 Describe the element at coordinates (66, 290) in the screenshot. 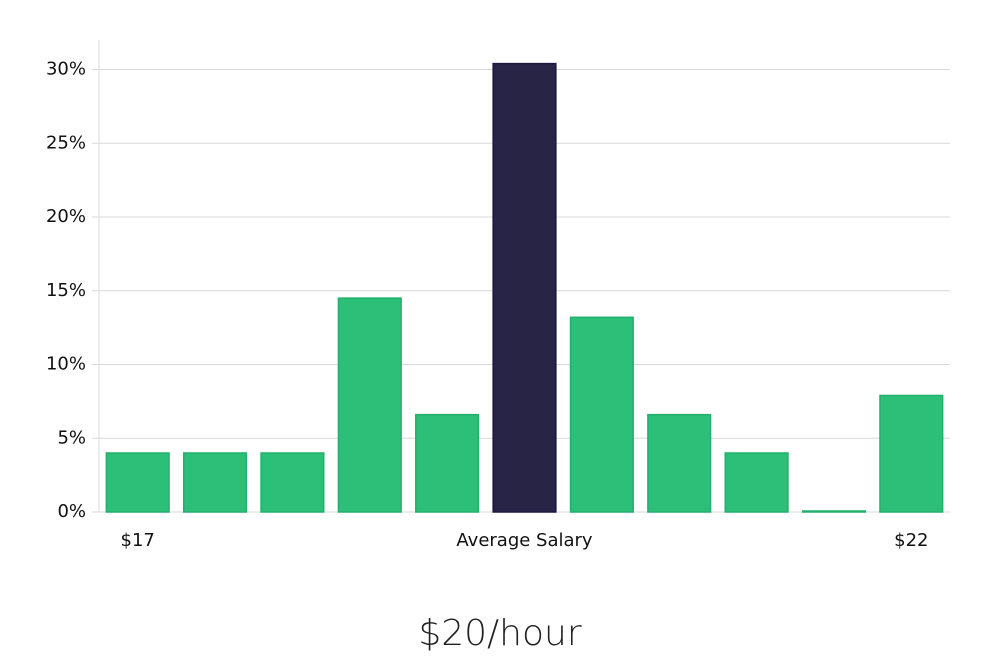

I see `y-tick-label: 15%` at that location.